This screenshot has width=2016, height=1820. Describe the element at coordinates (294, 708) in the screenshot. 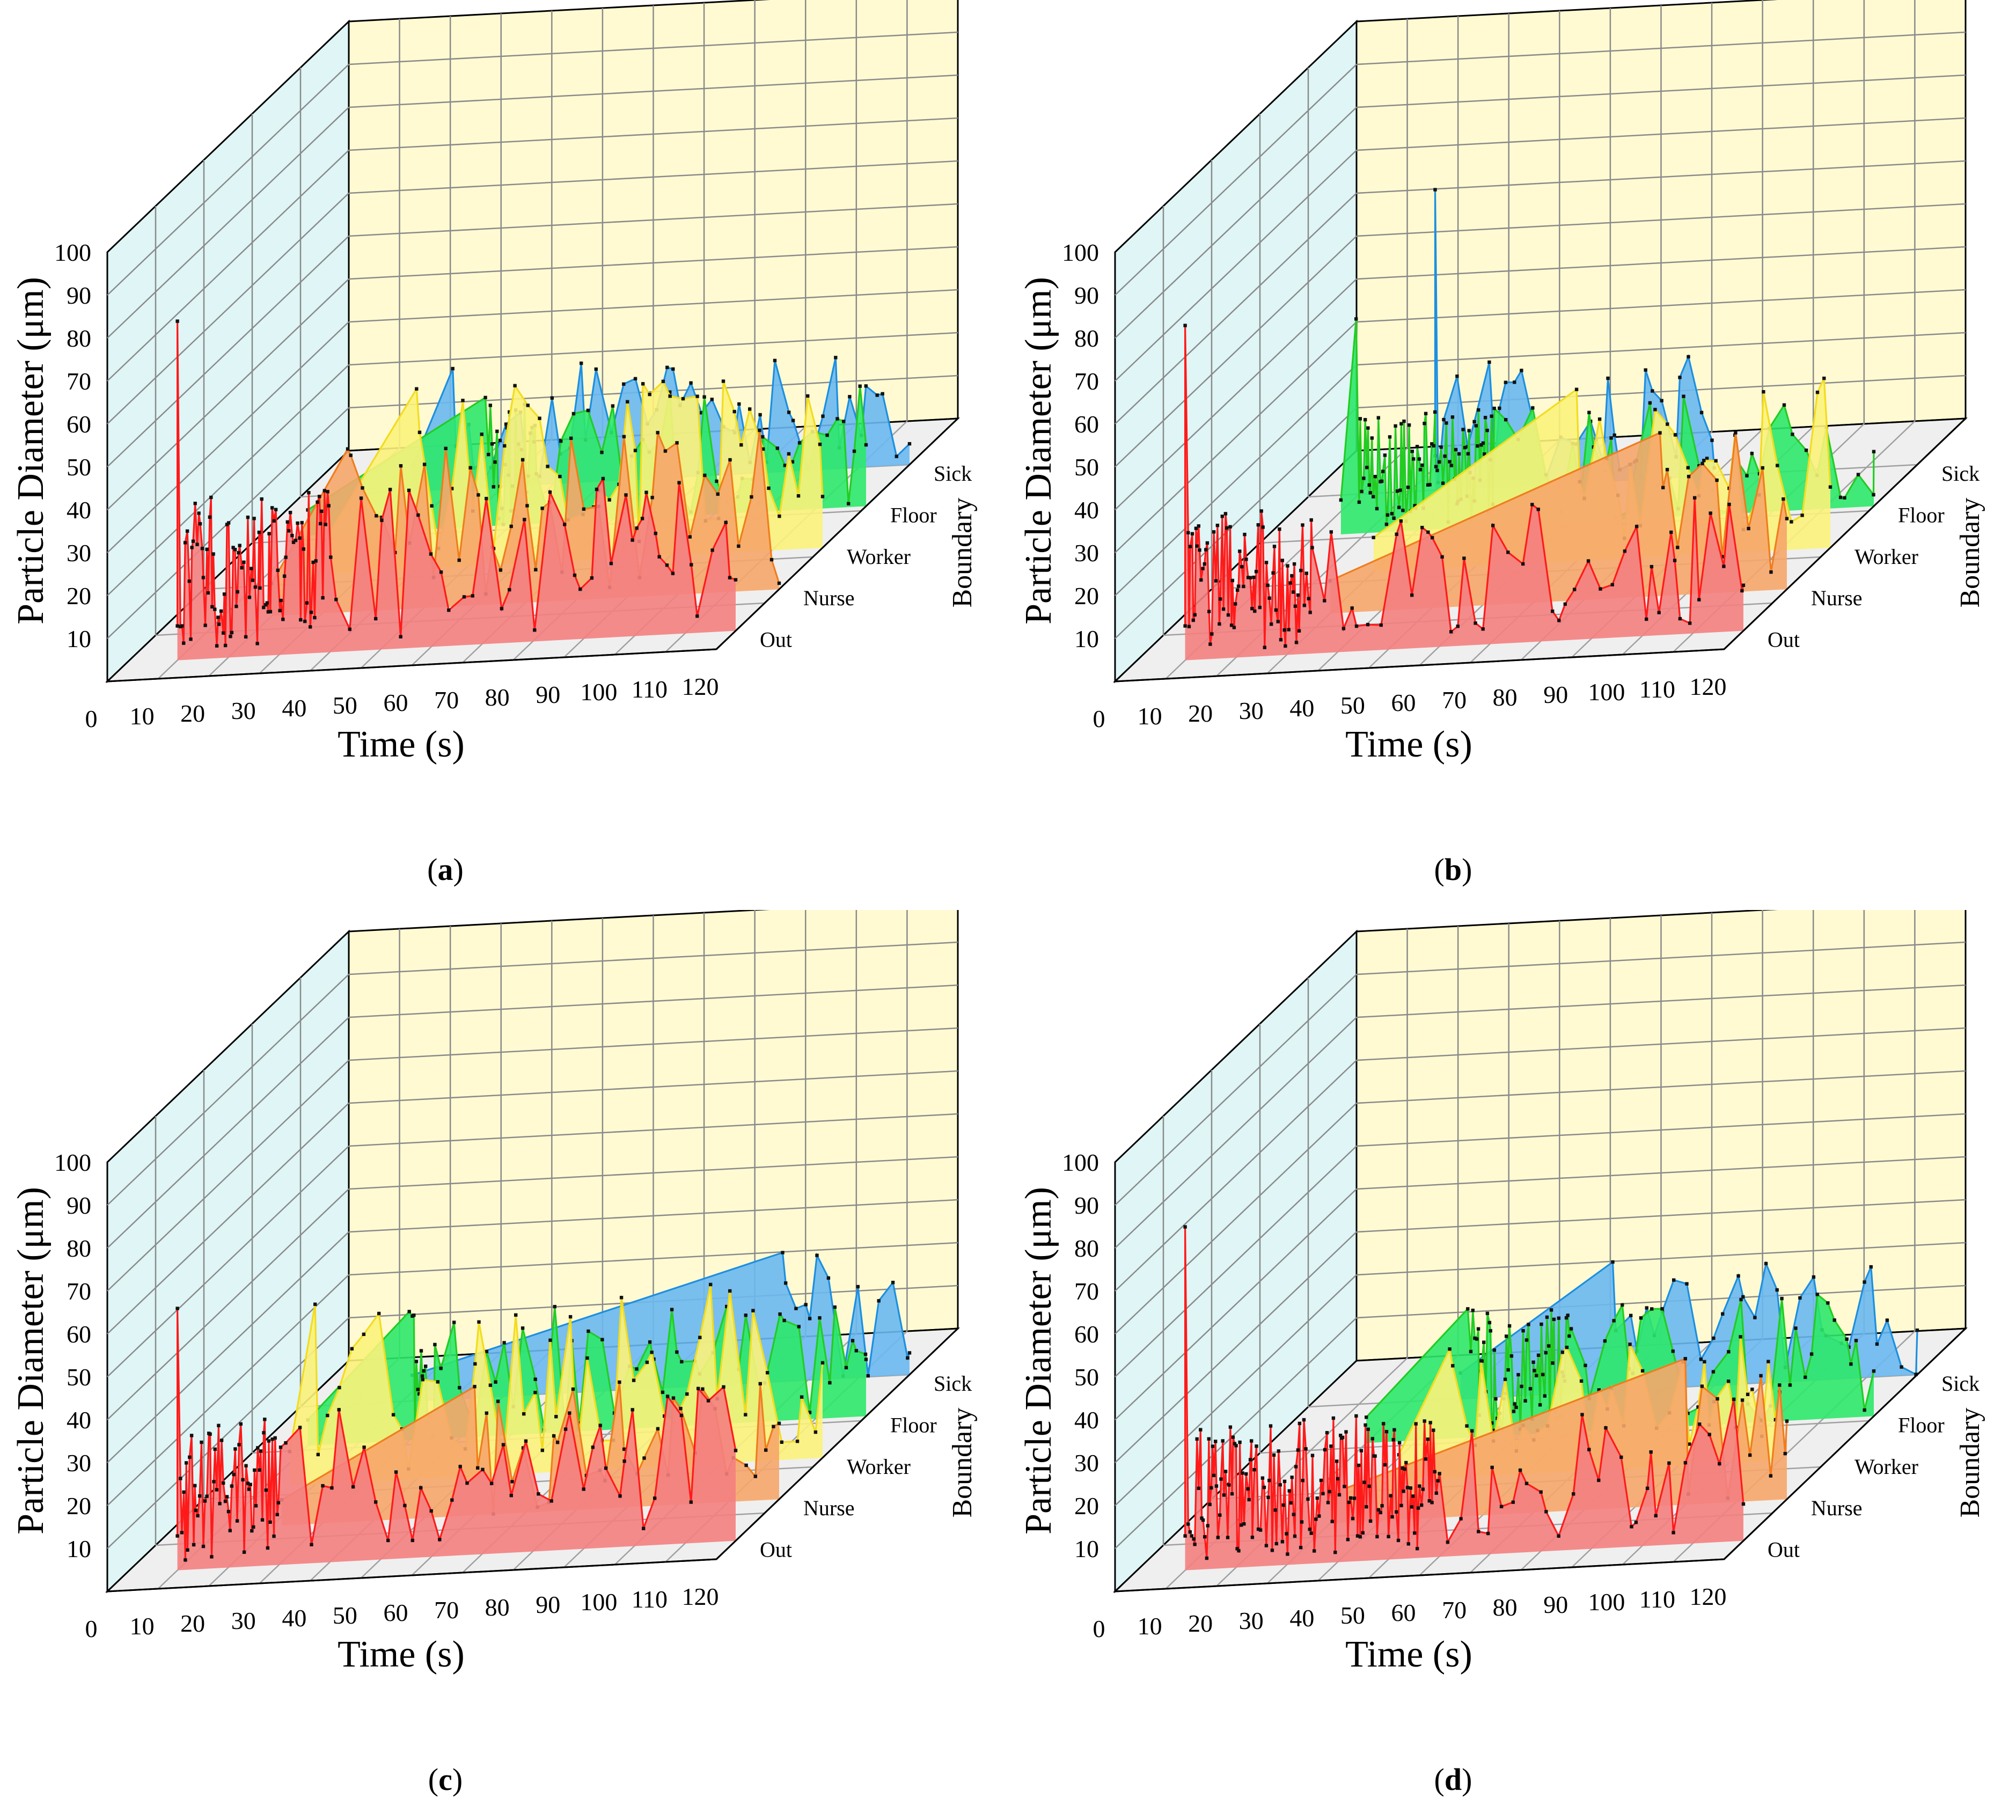

I see `x-tick-label: 40` at that location.